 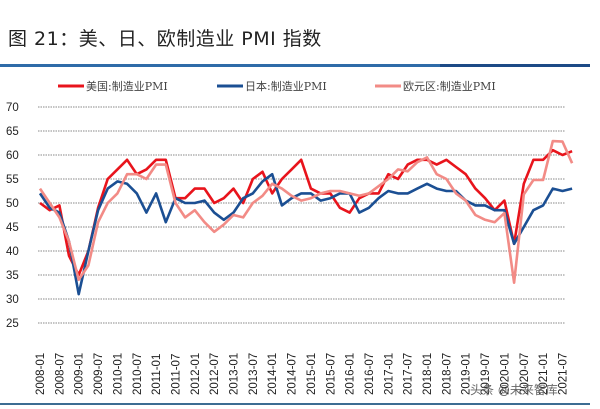 I want to click on x-tick-label: 2015-01, so click(x=312, y=374).